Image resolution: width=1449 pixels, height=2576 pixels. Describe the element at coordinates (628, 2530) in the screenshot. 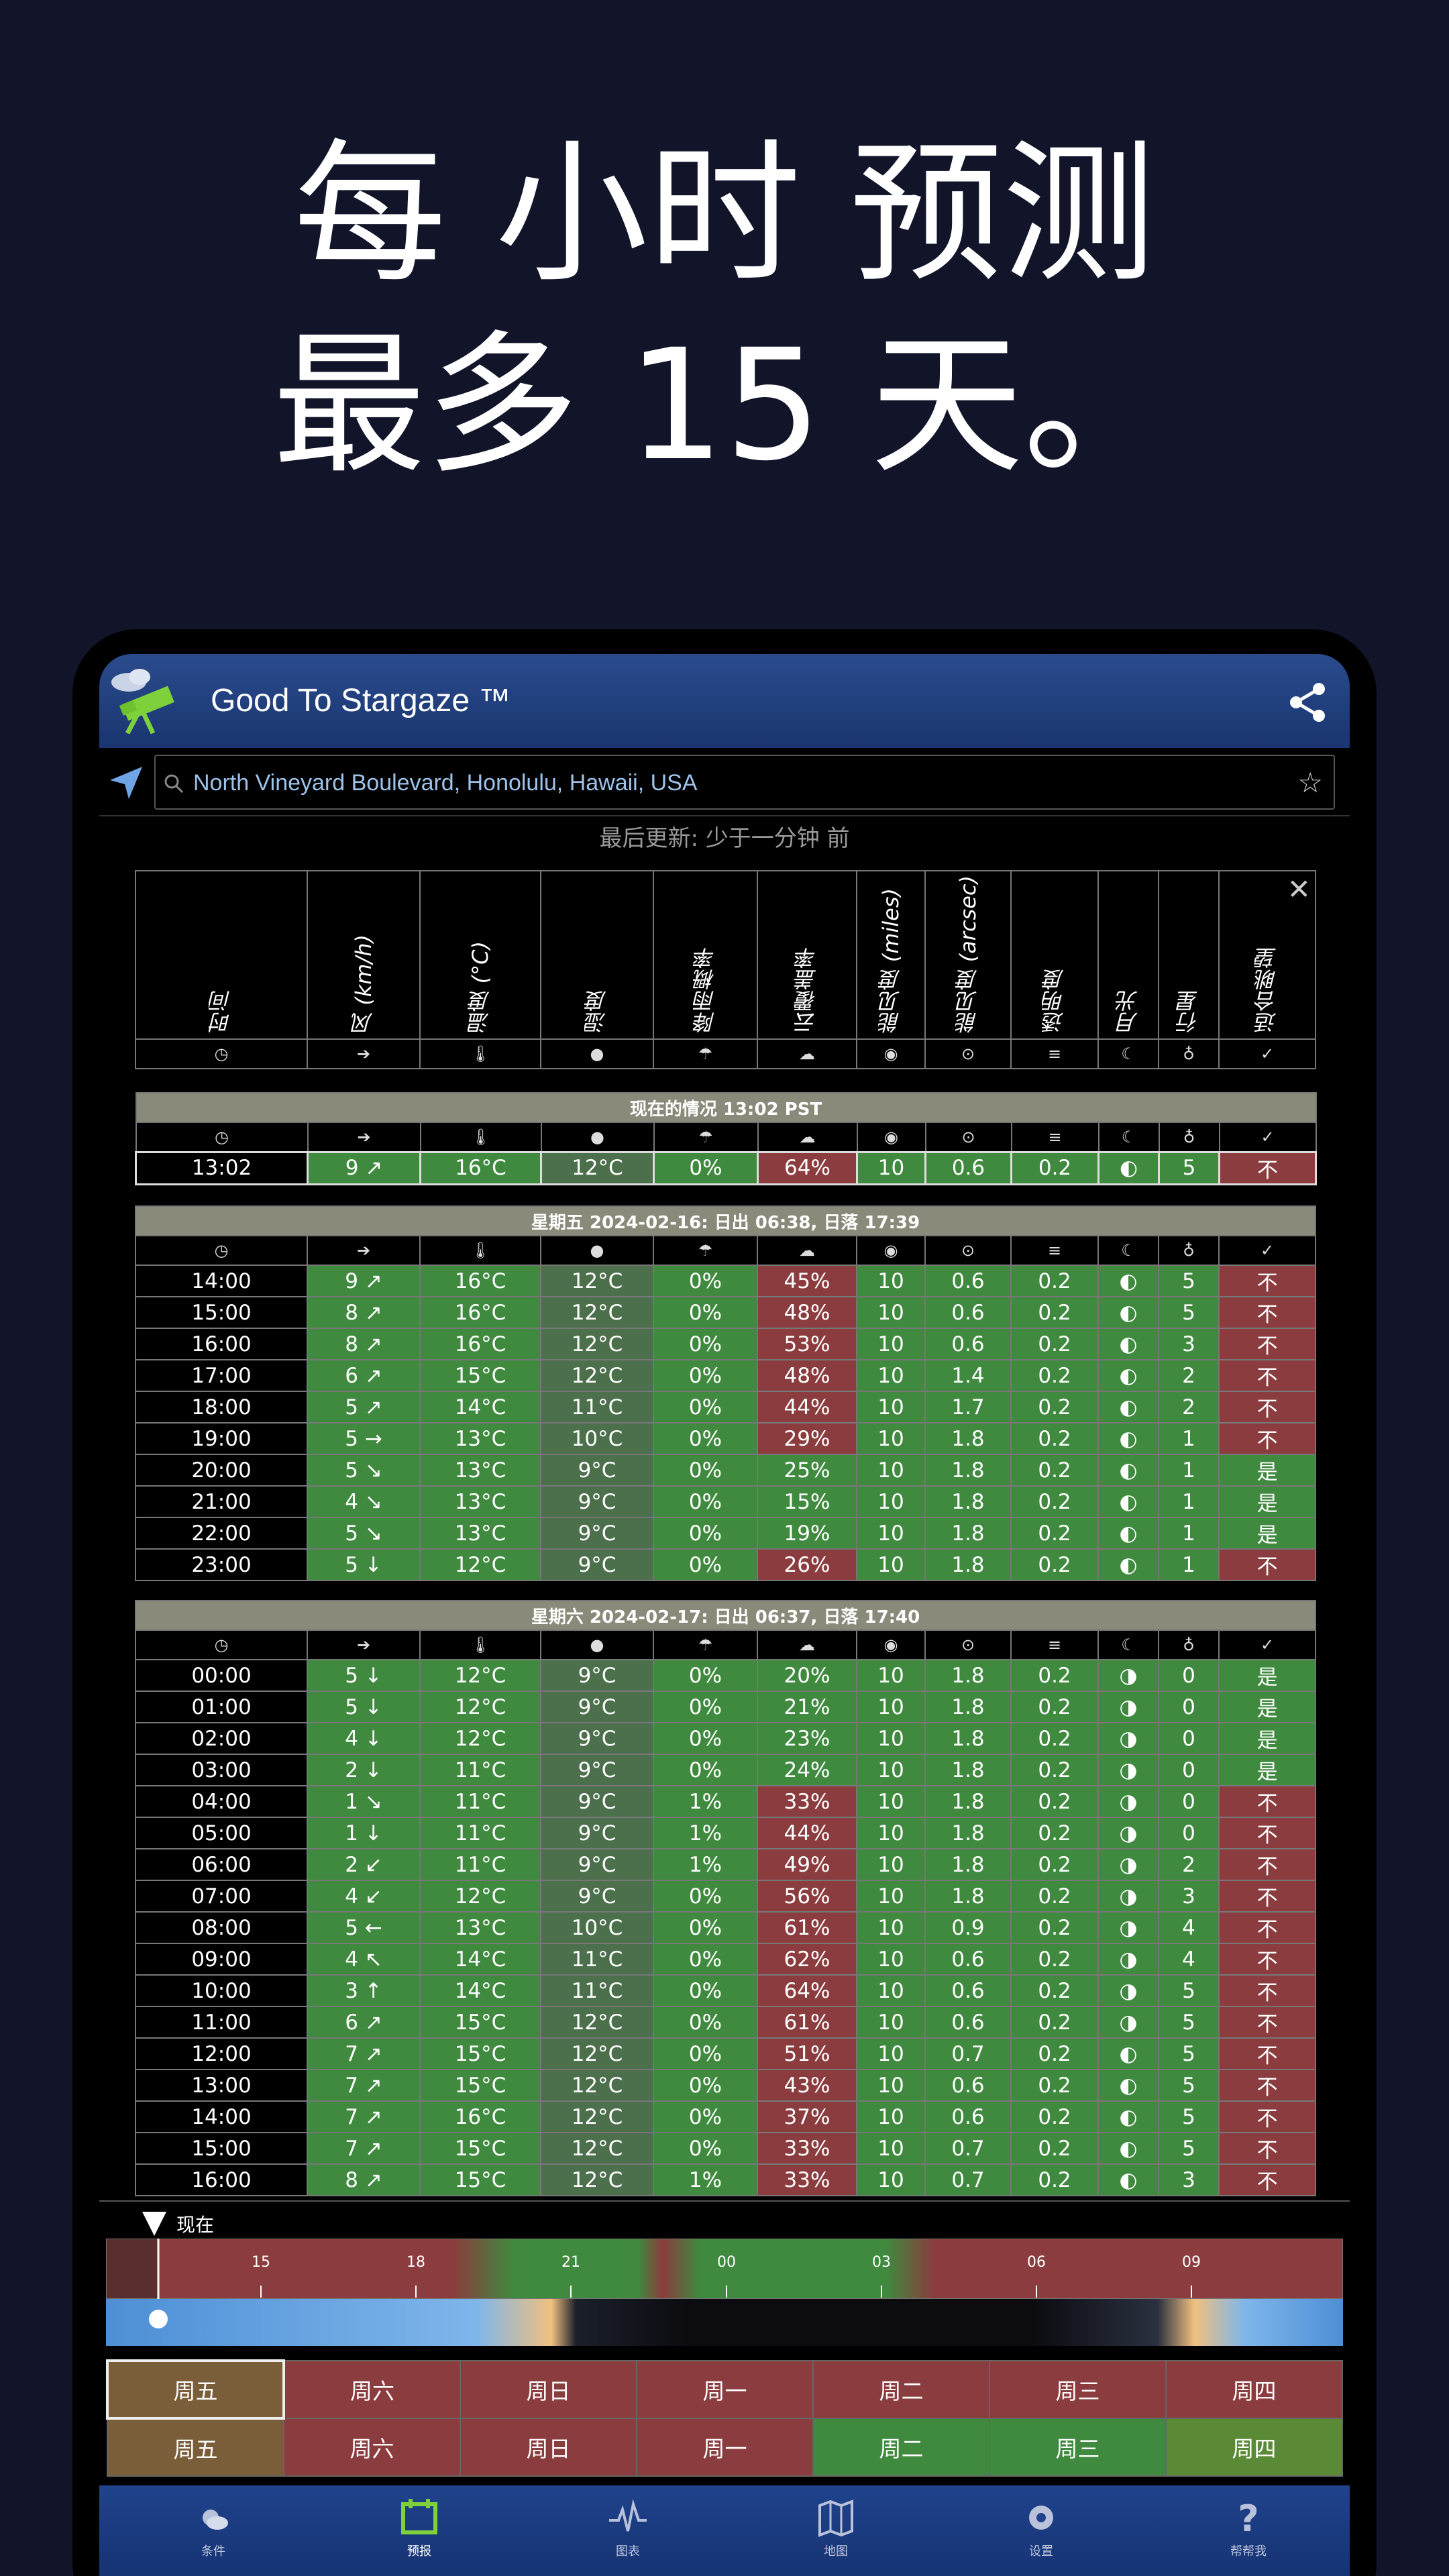

I see `bottom-nav-item: 图表` at that location.